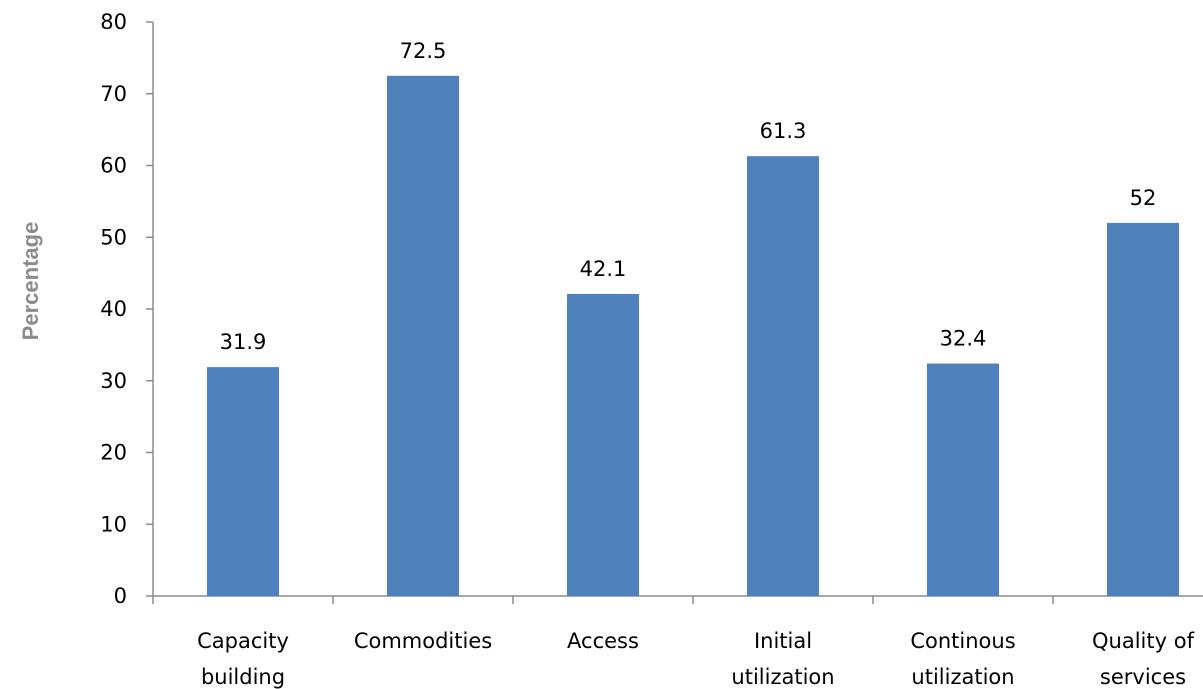 This screenshot has height=689, width=1203. I want to click on category-label: Initial utilization, so click(782, 659).